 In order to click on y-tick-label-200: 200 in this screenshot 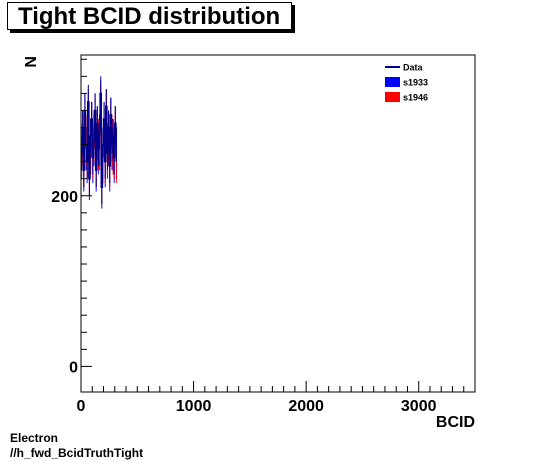, I will do `click(64, 197)`.